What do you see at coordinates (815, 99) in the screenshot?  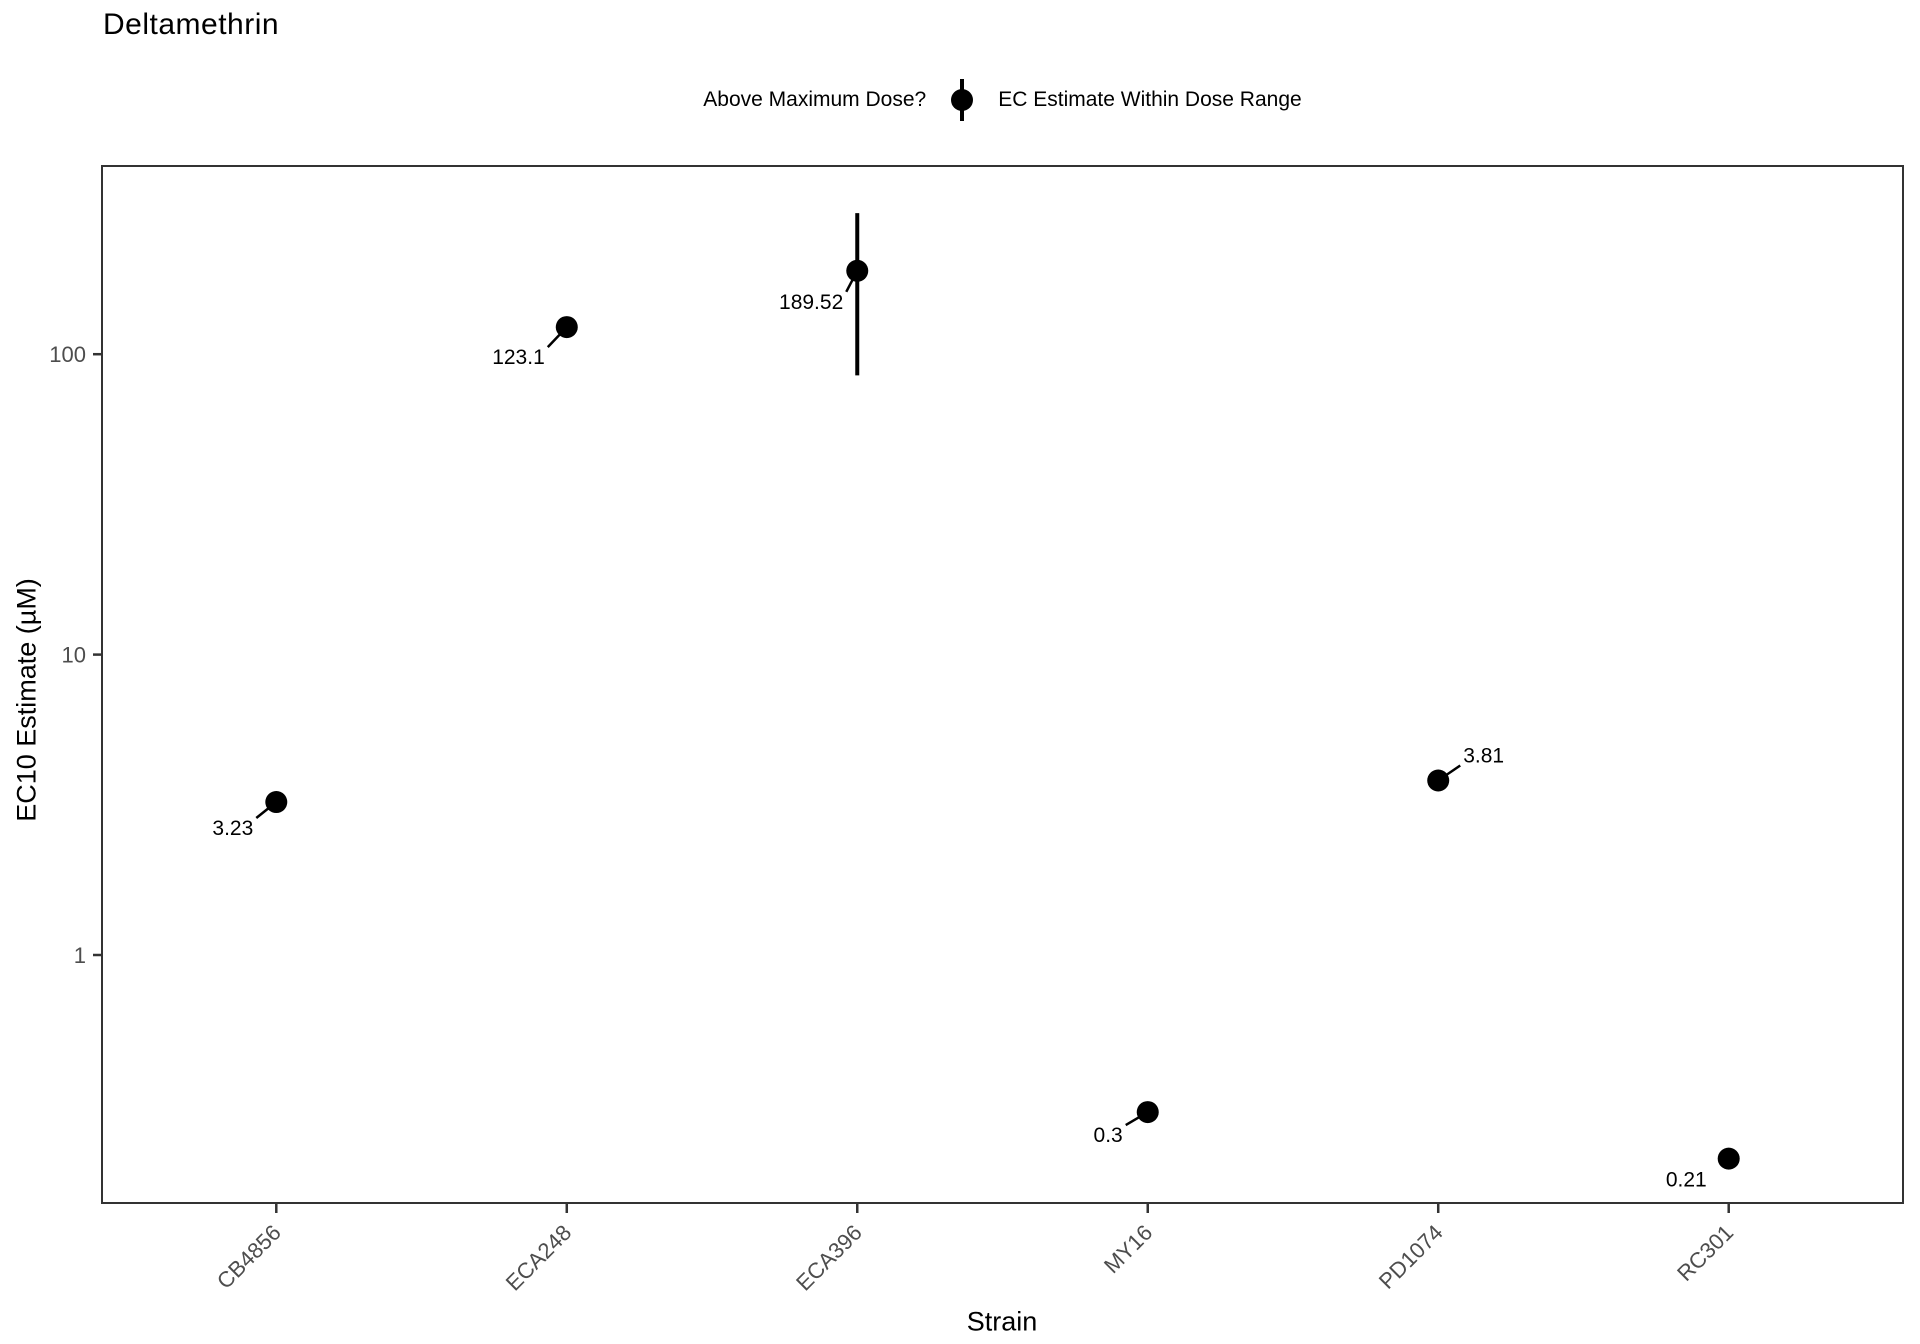 I see `legend-title: Above Maximum Dose?` at bounding box center [815, 99].